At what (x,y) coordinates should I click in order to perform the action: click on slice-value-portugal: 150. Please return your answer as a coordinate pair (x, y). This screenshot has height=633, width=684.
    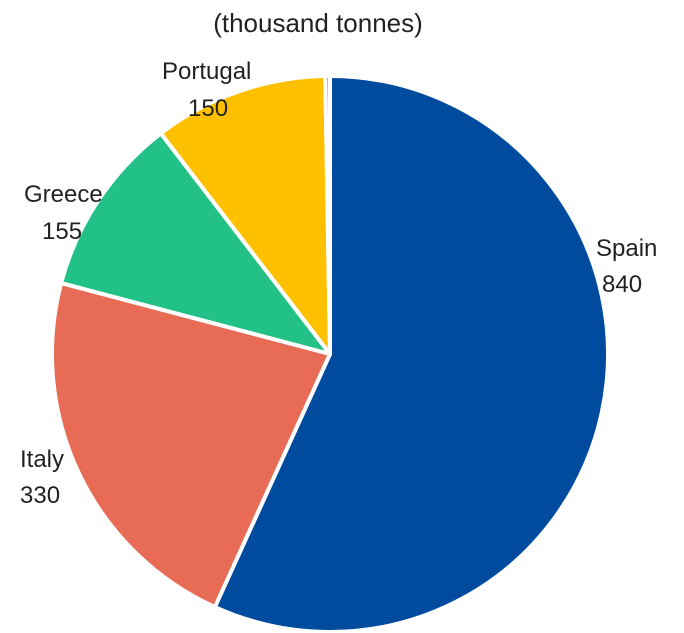
    Looking at the image, I should click on (208, 108).